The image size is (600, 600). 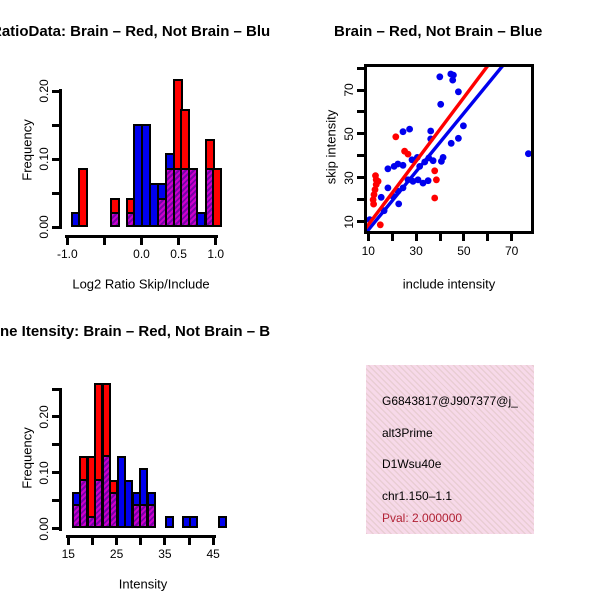 What do you see at coordinates (450, 401) in the screenshot?
I see `info-gene-id: G6843817@J907377@j_` at bounding box center [450, 401].